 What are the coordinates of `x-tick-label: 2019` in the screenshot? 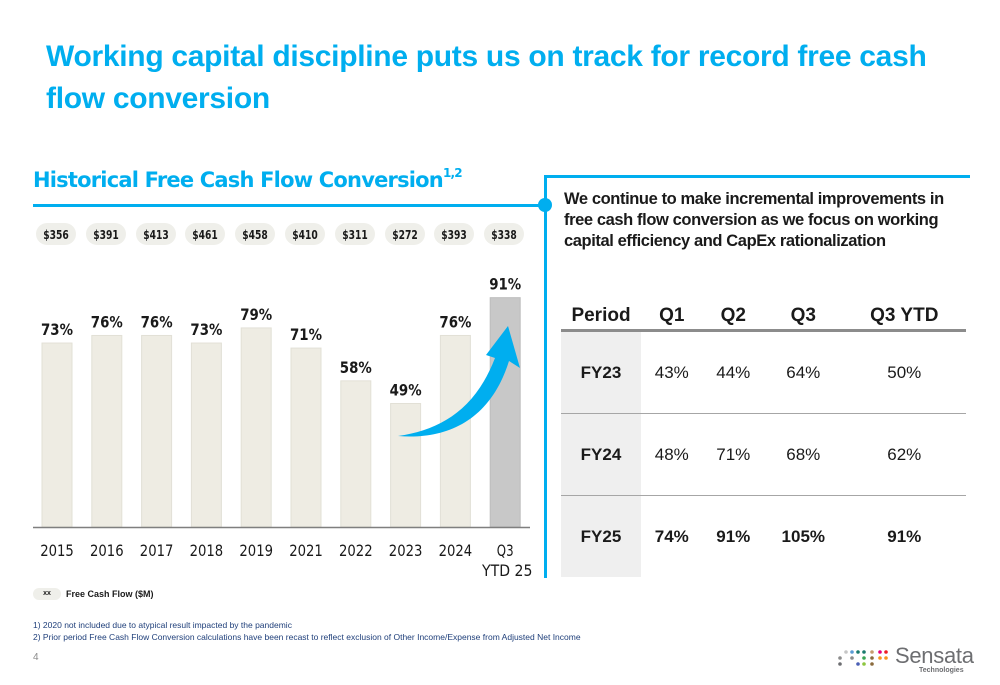 It's located at (256, 550).